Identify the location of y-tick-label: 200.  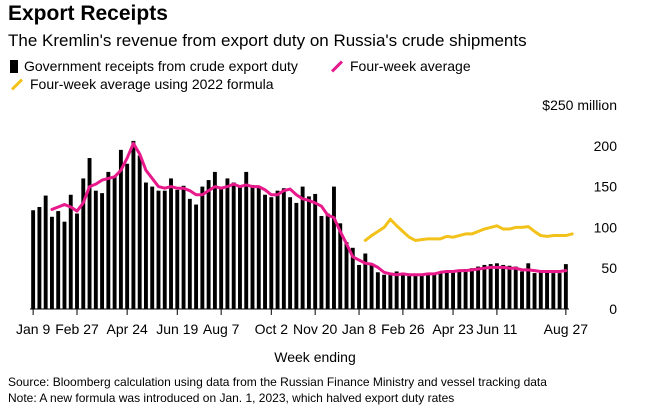
(606, 146).